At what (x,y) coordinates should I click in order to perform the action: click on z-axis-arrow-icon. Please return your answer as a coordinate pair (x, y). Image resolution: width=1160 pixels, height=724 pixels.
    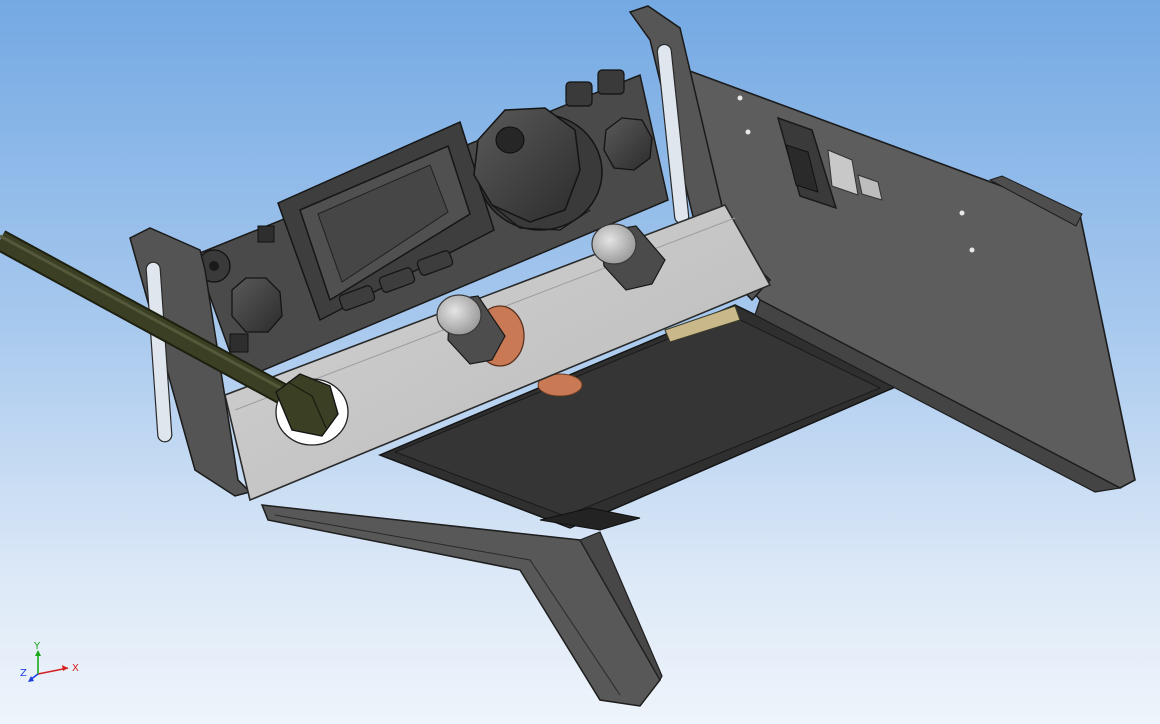
    Looking at the image, I should click on (31, 679).